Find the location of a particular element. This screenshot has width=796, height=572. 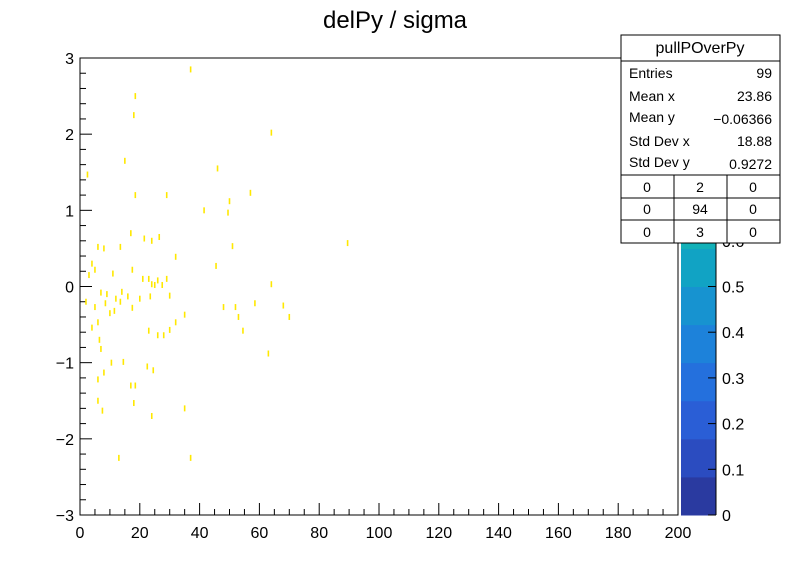

stats-value-entries: 99 is located at coordinates (764, 73).